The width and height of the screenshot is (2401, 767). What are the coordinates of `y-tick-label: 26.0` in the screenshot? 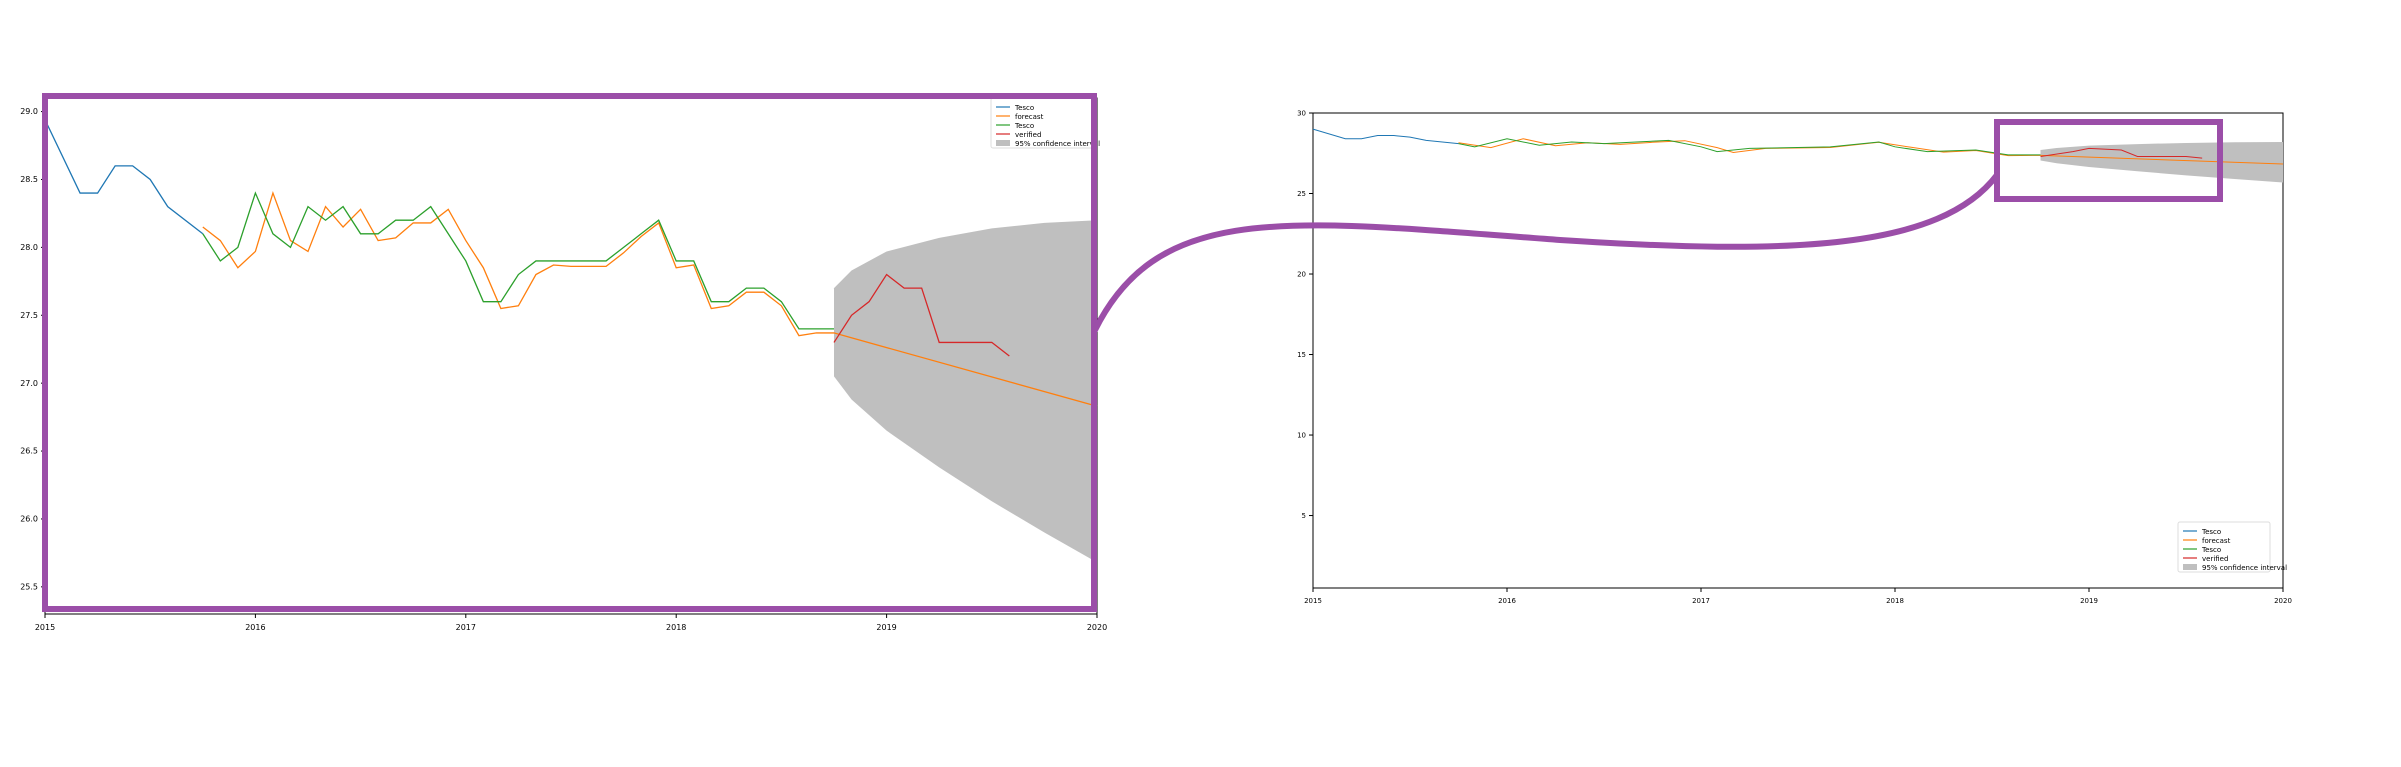 It's located at (29, 519).